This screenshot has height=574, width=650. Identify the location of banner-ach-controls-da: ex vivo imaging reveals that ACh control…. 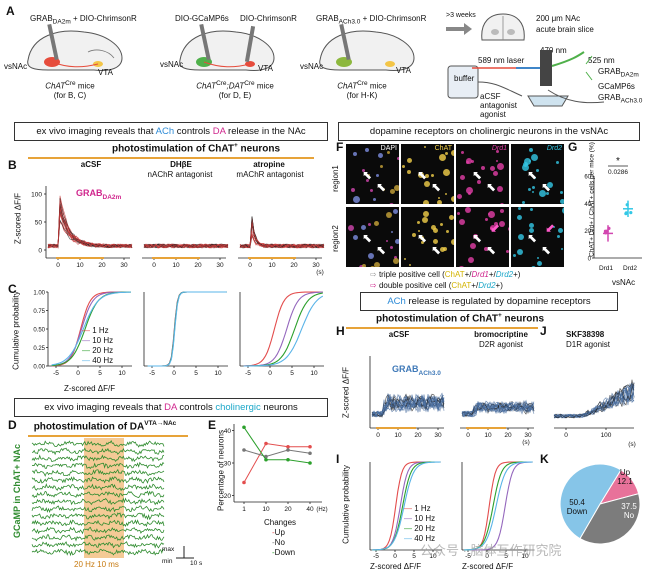
(171, 131).